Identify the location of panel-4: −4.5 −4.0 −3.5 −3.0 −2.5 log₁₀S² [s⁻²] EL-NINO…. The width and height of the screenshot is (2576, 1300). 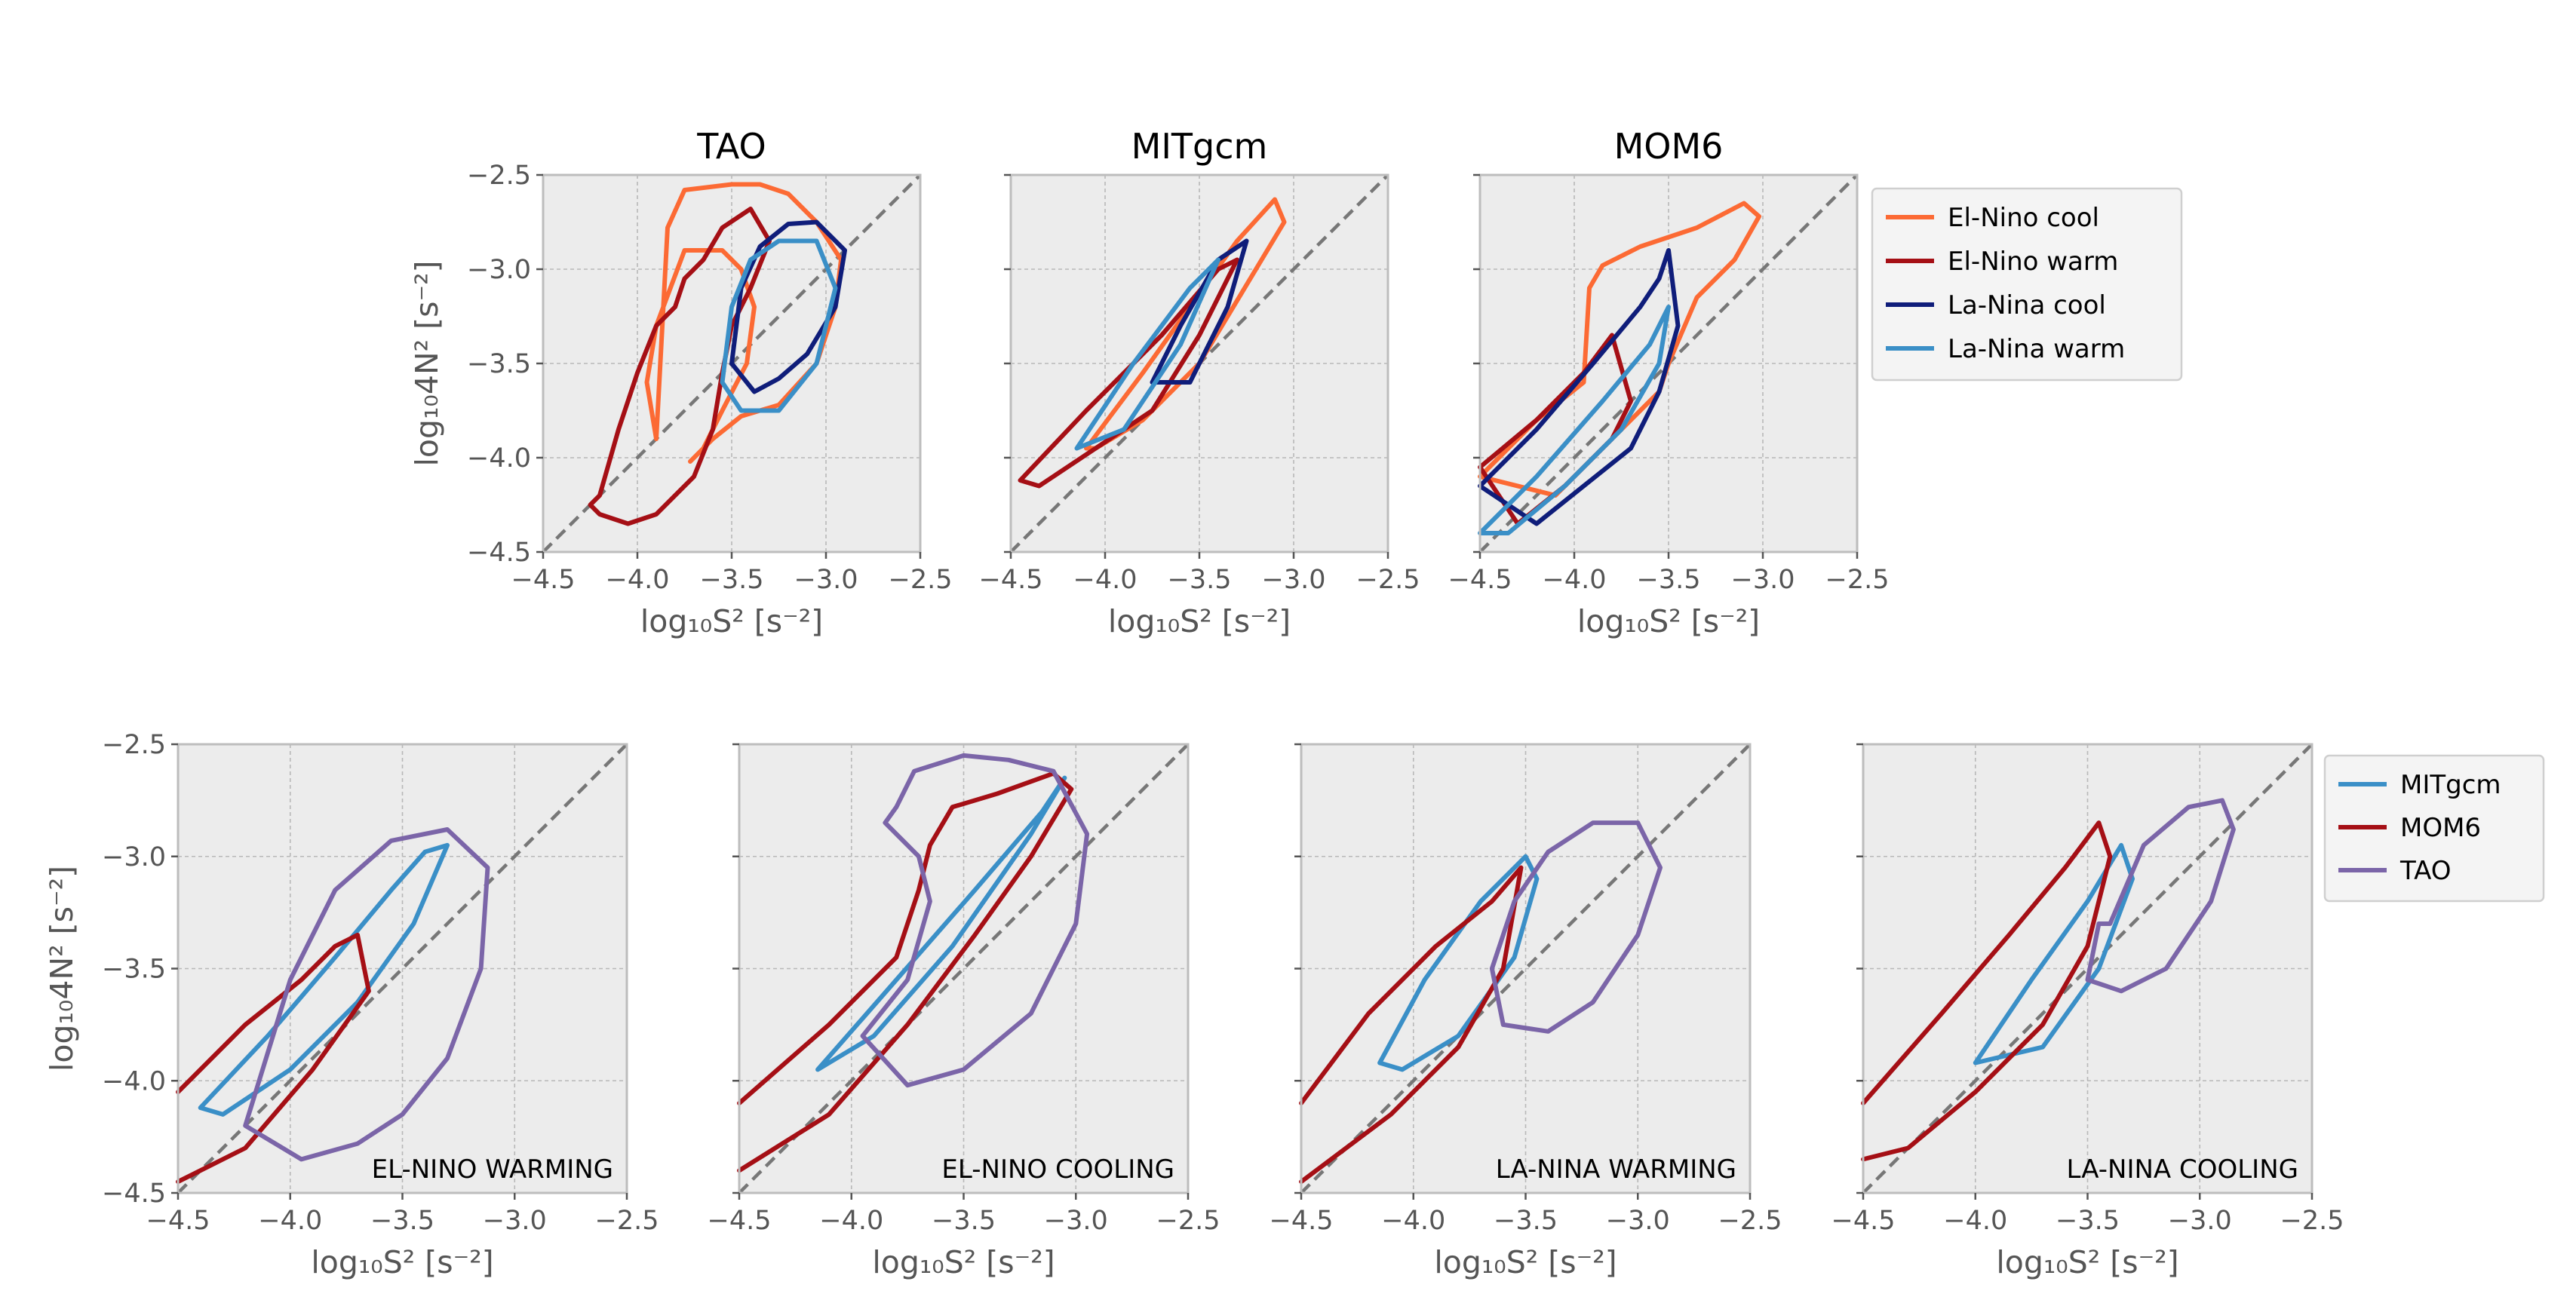
(964, 1011).